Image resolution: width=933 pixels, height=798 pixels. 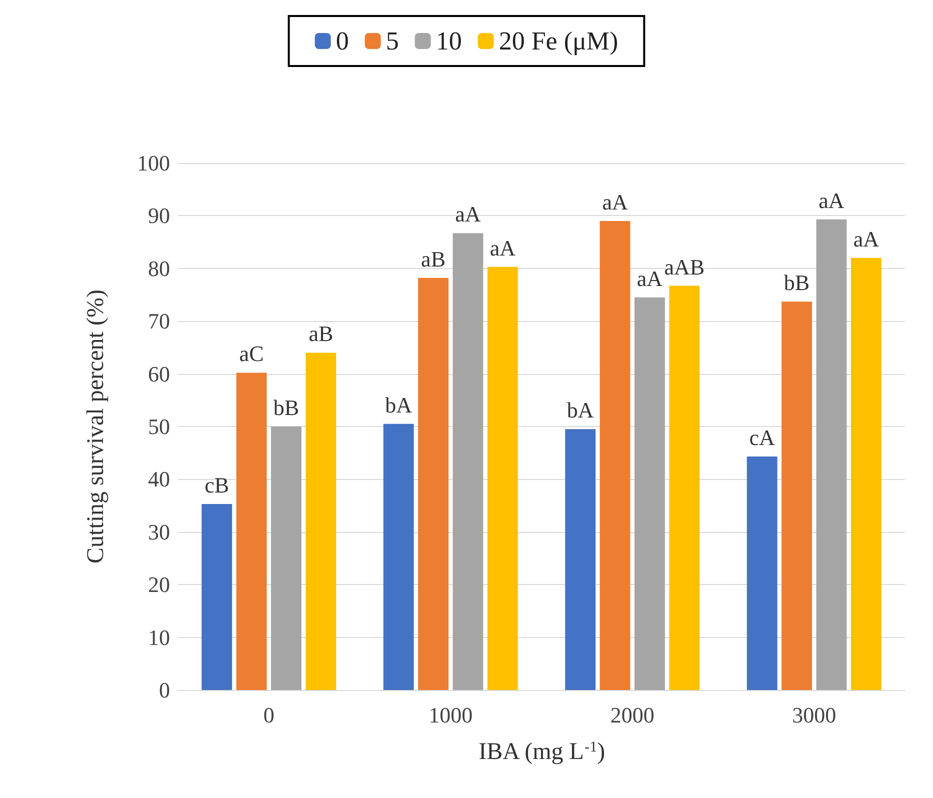 I want to click on data-label: cA, so click(x=762, y=437).